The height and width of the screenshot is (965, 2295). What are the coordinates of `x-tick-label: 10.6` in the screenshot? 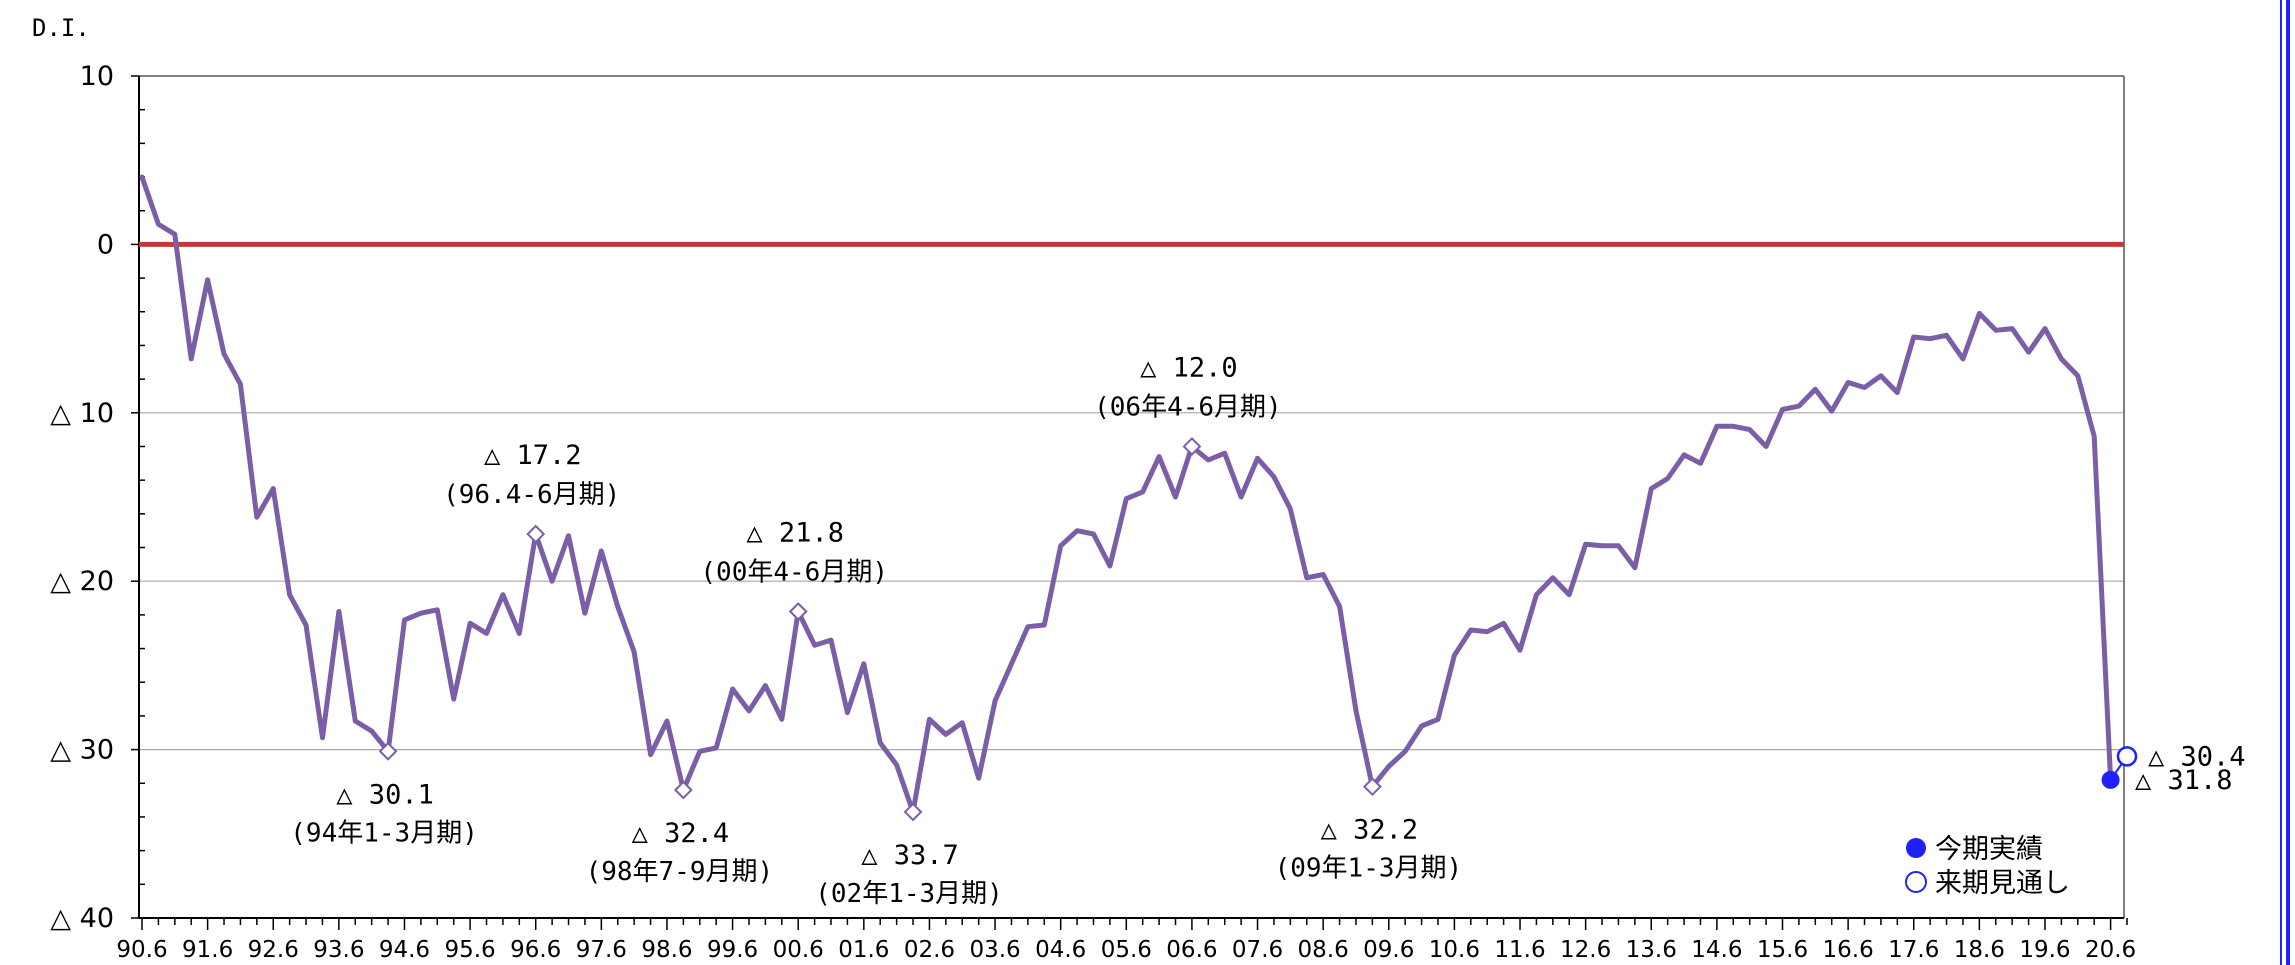 It's located at (1454, 950).